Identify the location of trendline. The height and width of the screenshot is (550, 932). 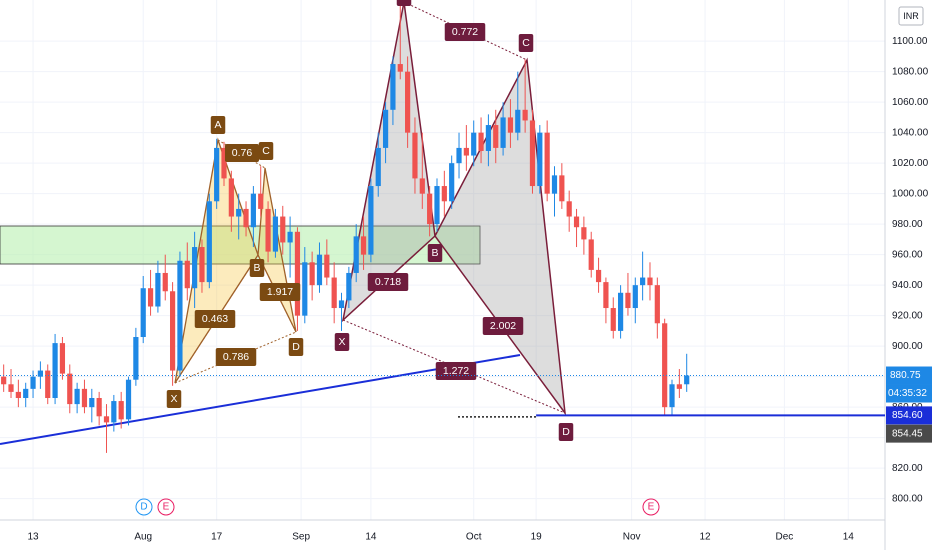
(260, 399).